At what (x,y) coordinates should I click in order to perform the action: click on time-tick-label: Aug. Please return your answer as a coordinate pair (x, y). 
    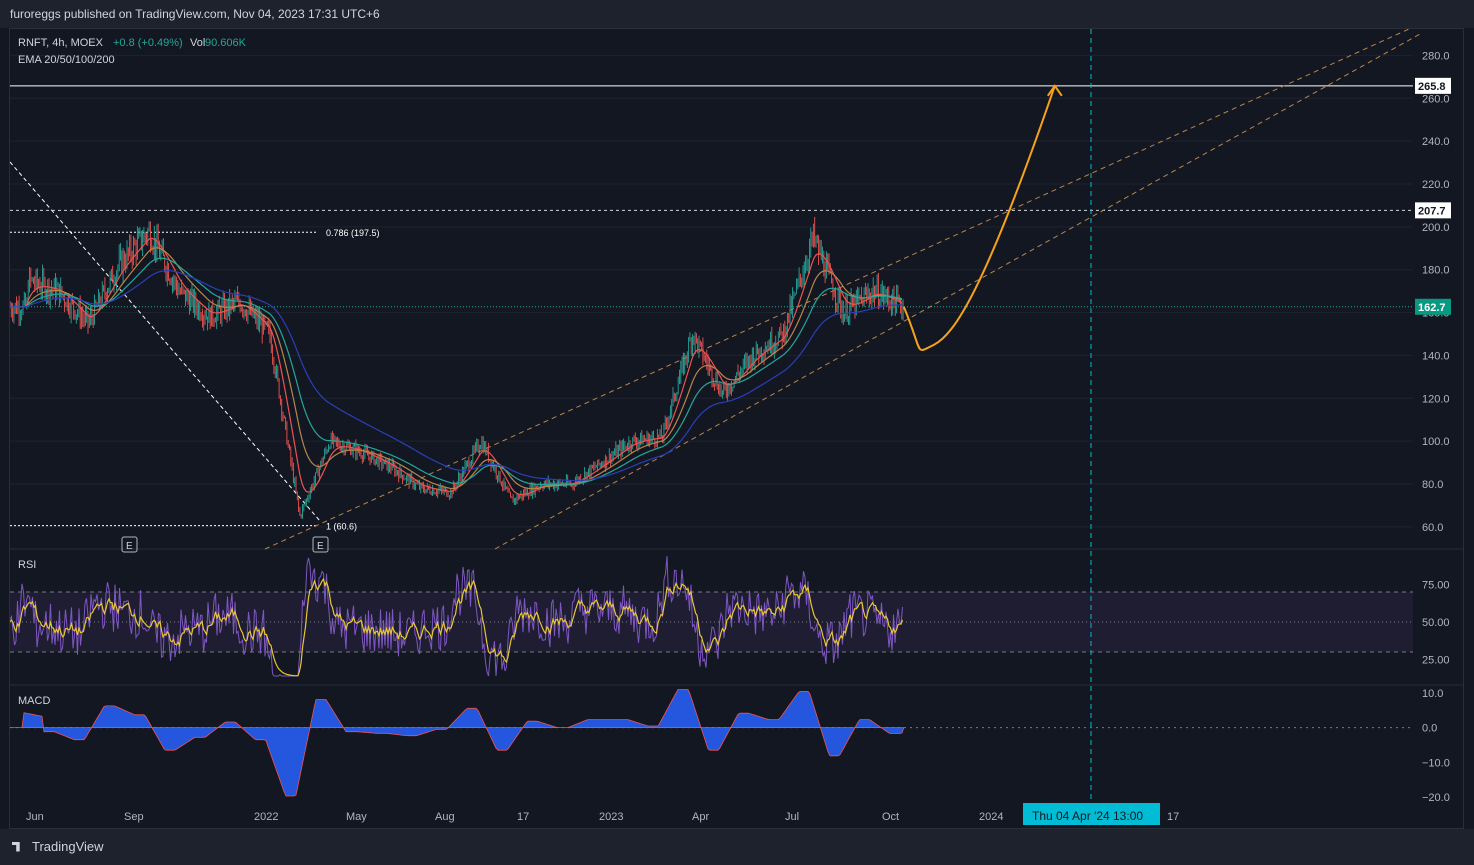
    Looking at the image, I should click on (445, 817).